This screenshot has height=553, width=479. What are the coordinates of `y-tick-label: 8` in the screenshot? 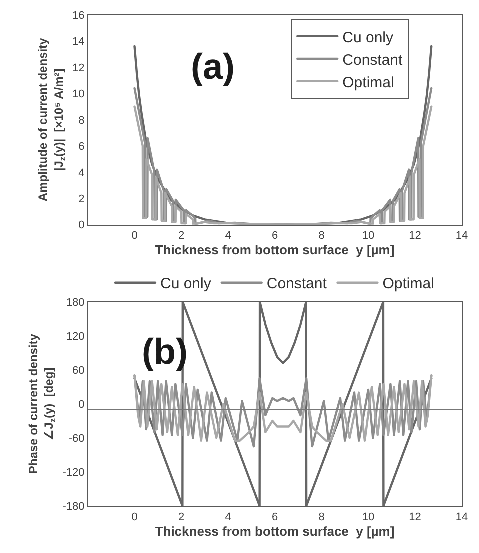 It's located at (81, 120).